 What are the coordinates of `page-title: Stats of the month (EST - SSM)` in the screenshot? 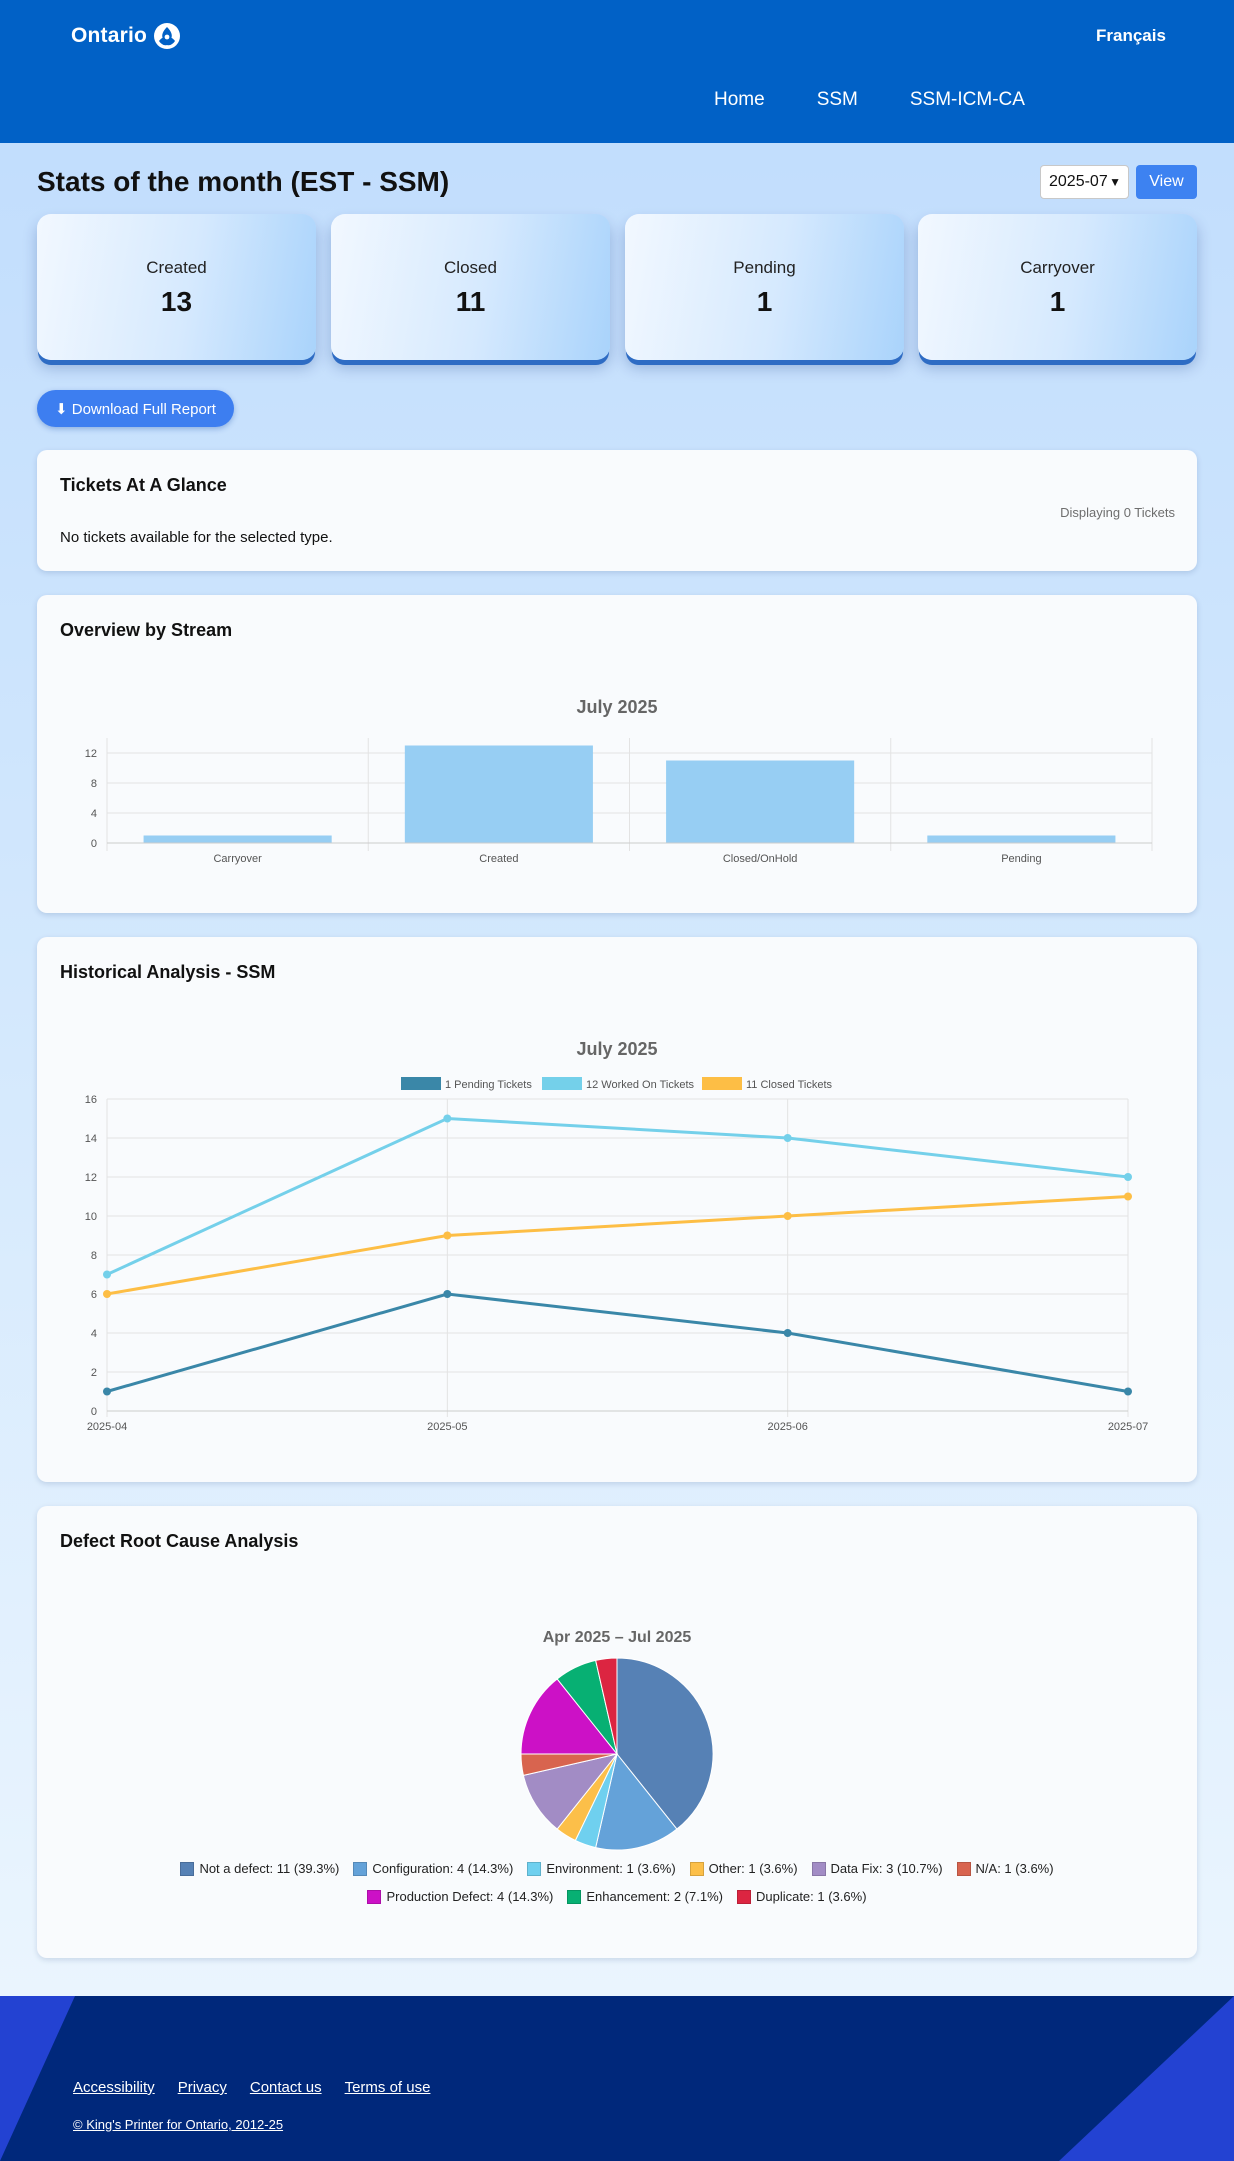 It's located at (243, 181).